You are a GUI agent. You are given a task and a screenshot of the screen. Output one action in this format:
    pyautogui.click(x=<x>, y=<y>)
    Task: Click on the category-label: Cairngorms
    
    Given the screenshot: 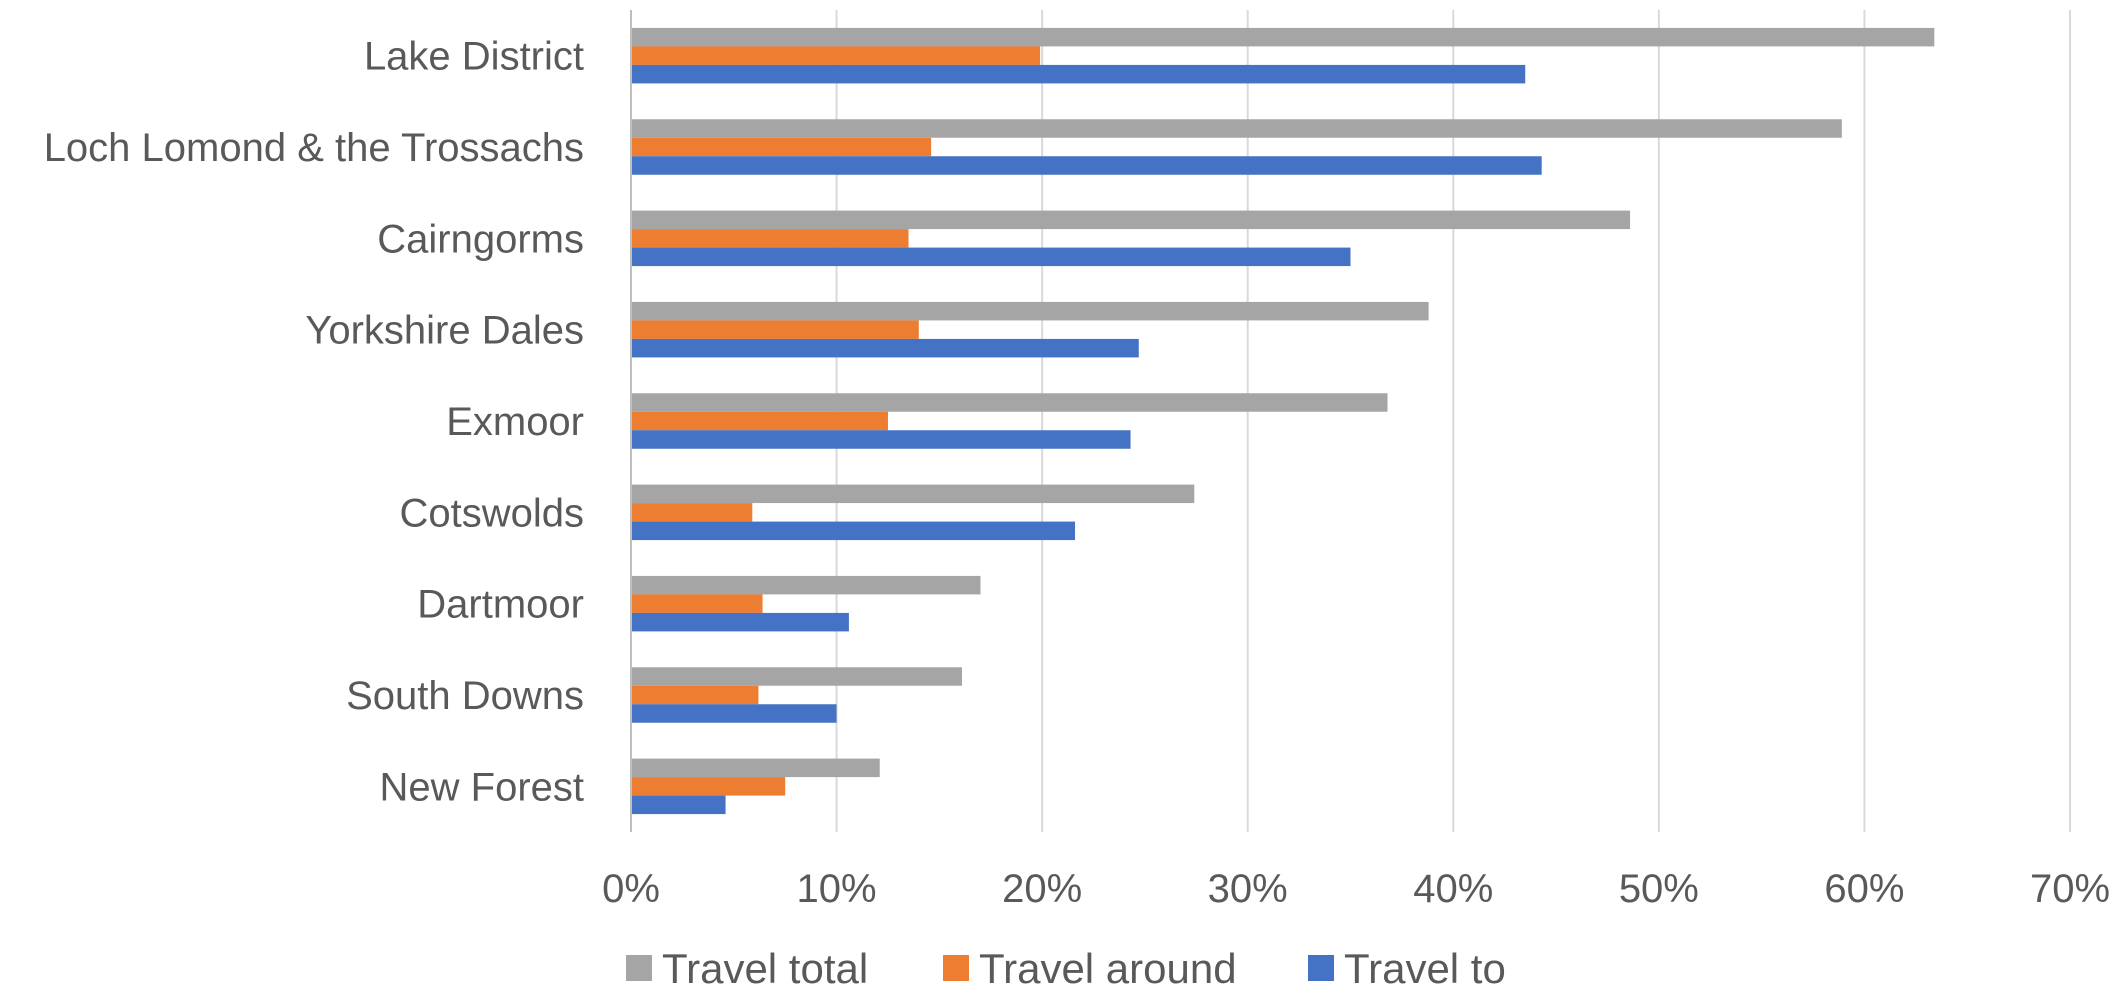 What is the action you would take?
    pyautogui.click(x=480, y=239)
    